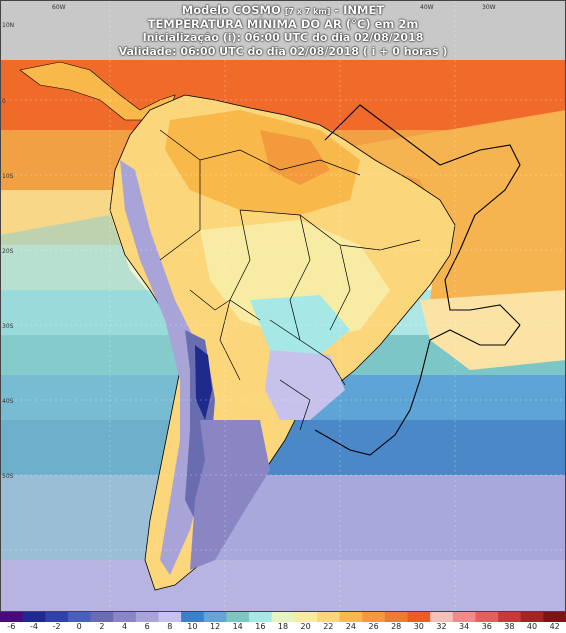 The image size is (566, 633). What do you see at coordinates (8, 25) in the screenshot?
I see `lat-tick: 10N` at bounding box center [8, 25].